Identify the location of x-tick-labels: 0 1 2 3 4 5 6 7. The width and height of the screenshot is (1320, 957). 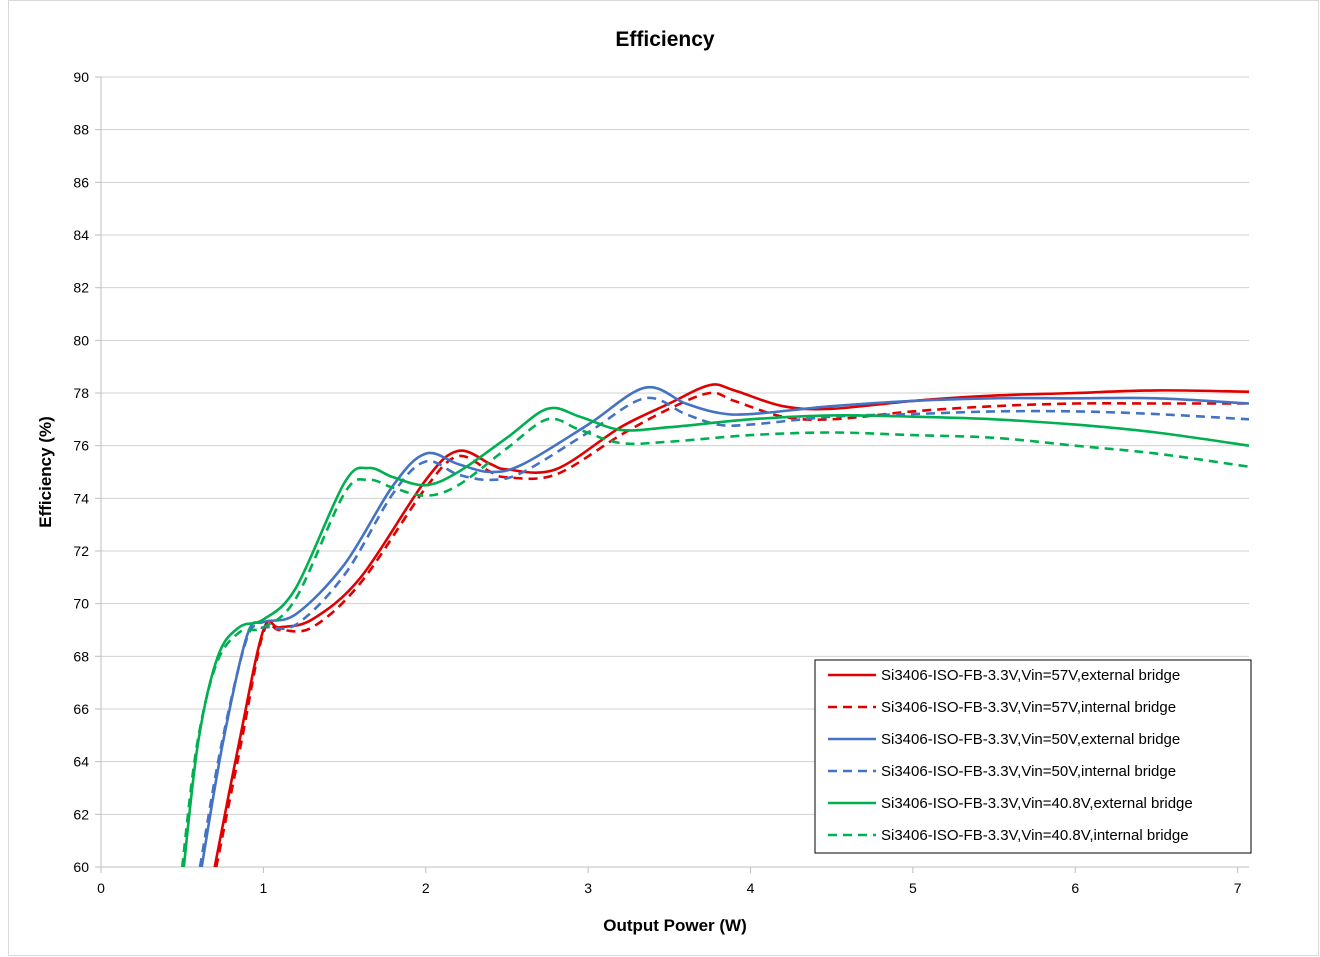
(669, 888).